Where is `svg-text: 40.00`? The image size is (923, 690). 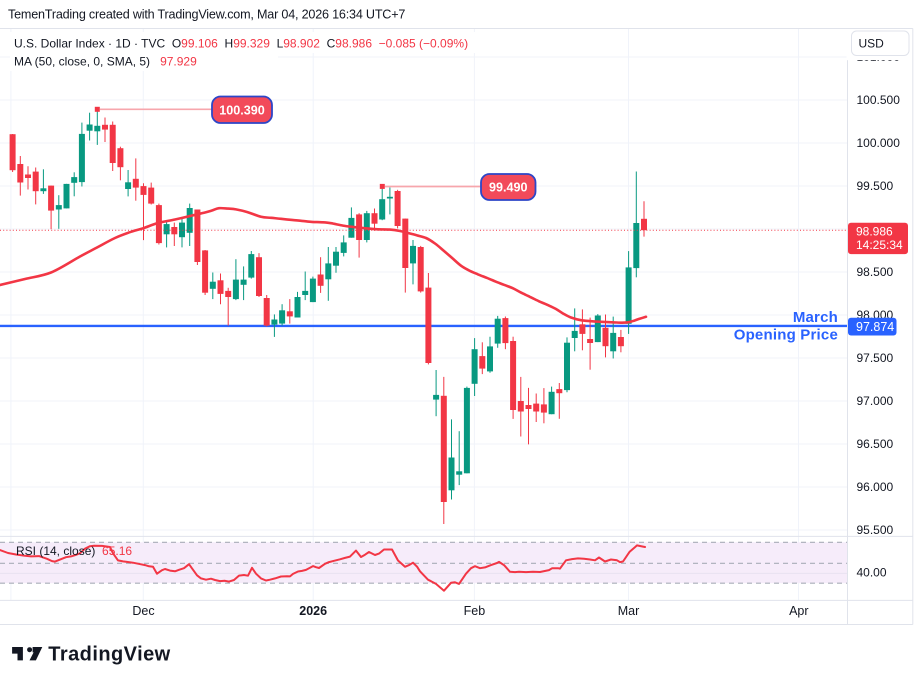
svg-text: 40.00 is located at coordinates (872, 573).